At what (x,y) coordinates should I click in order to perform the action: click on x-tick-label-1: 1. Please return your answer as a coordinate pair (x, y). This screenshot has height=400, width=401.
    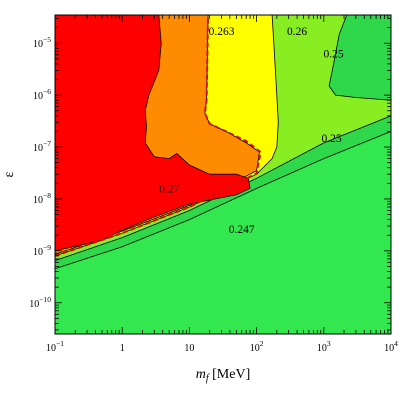
    Looking at the image, I should click on (122, 348).